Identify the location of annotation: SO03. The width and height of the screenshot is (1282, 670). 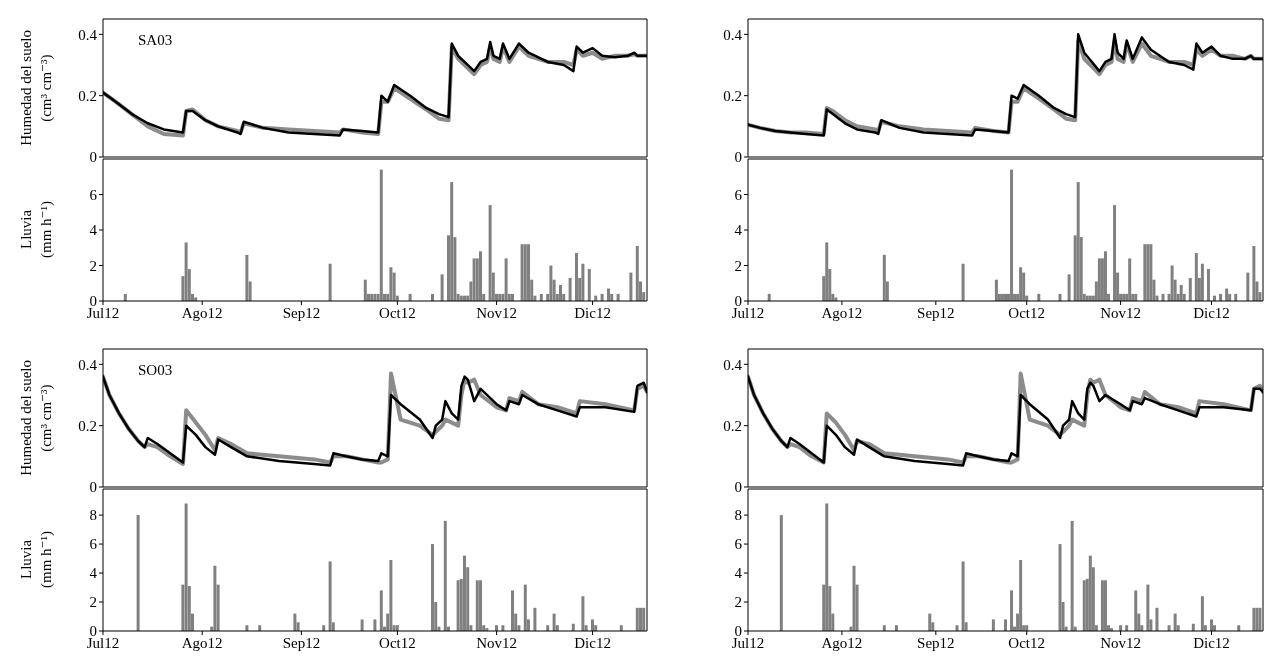
(155, 370).